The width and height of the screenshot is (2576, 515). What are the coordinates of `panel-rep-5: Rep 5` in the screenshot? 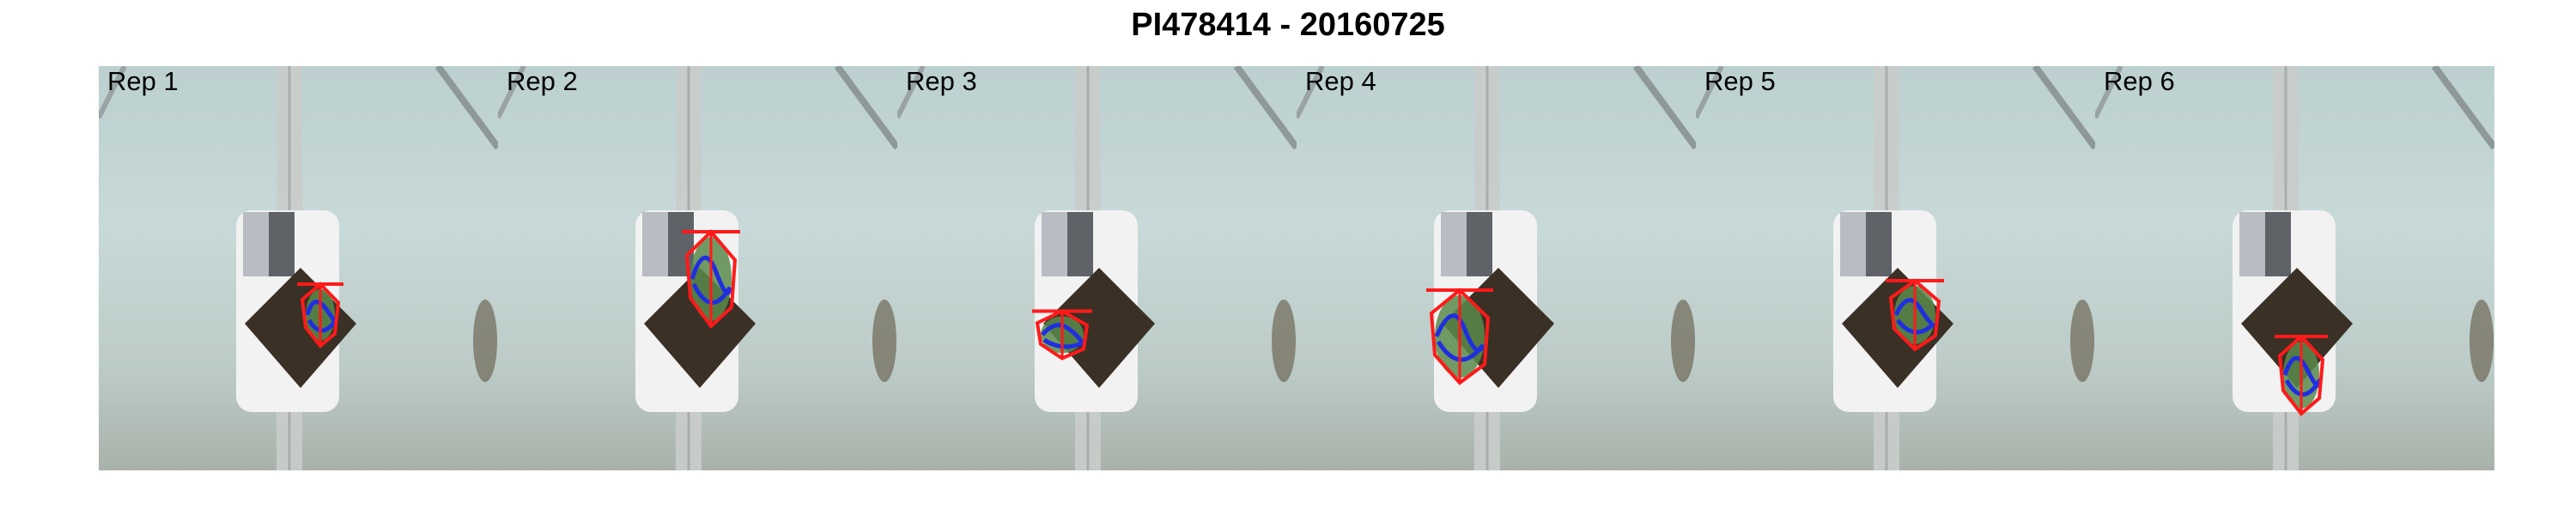 It's located at (1895, 268).